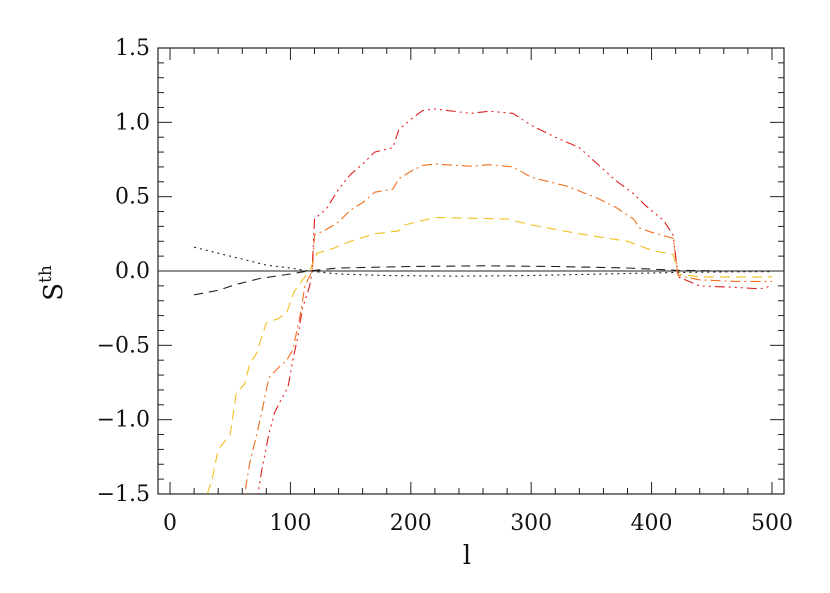 Image resolution: width=830 pixels, height=593 pixels. Describe the element at coordinates (123, 494) in the screenshot. I see `y-tick-label: −1.5` at that location.